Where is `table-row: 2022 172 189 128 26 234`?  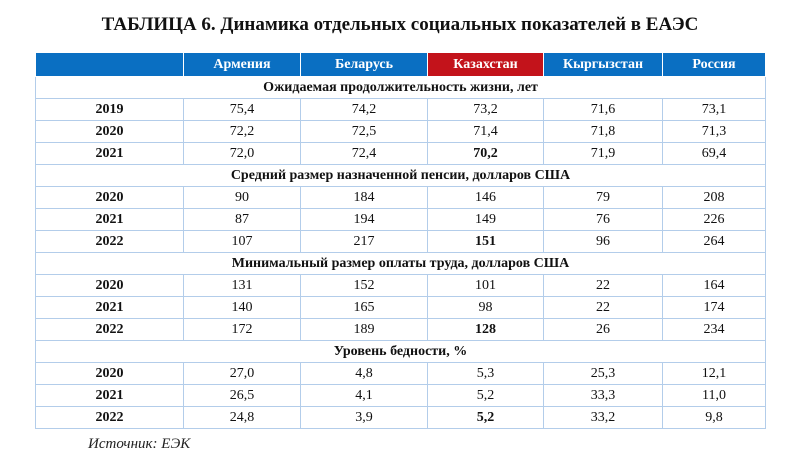 table-row: 2022 172 189 128 26 234 is located at coordinates (400, 329).